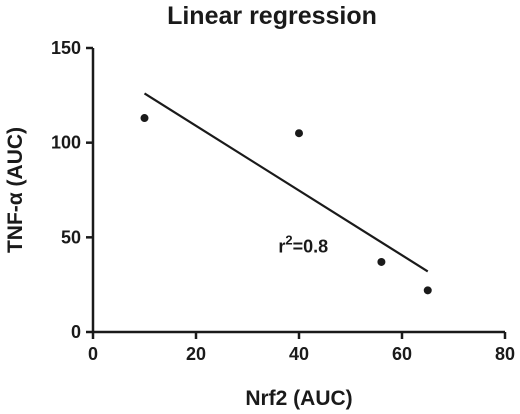 This screenshot has height=414, width=520. What do you see at coordinates (402, 354) in the screenshot?
I see `x-tick-label: 60` at bounding box center [402, 354].